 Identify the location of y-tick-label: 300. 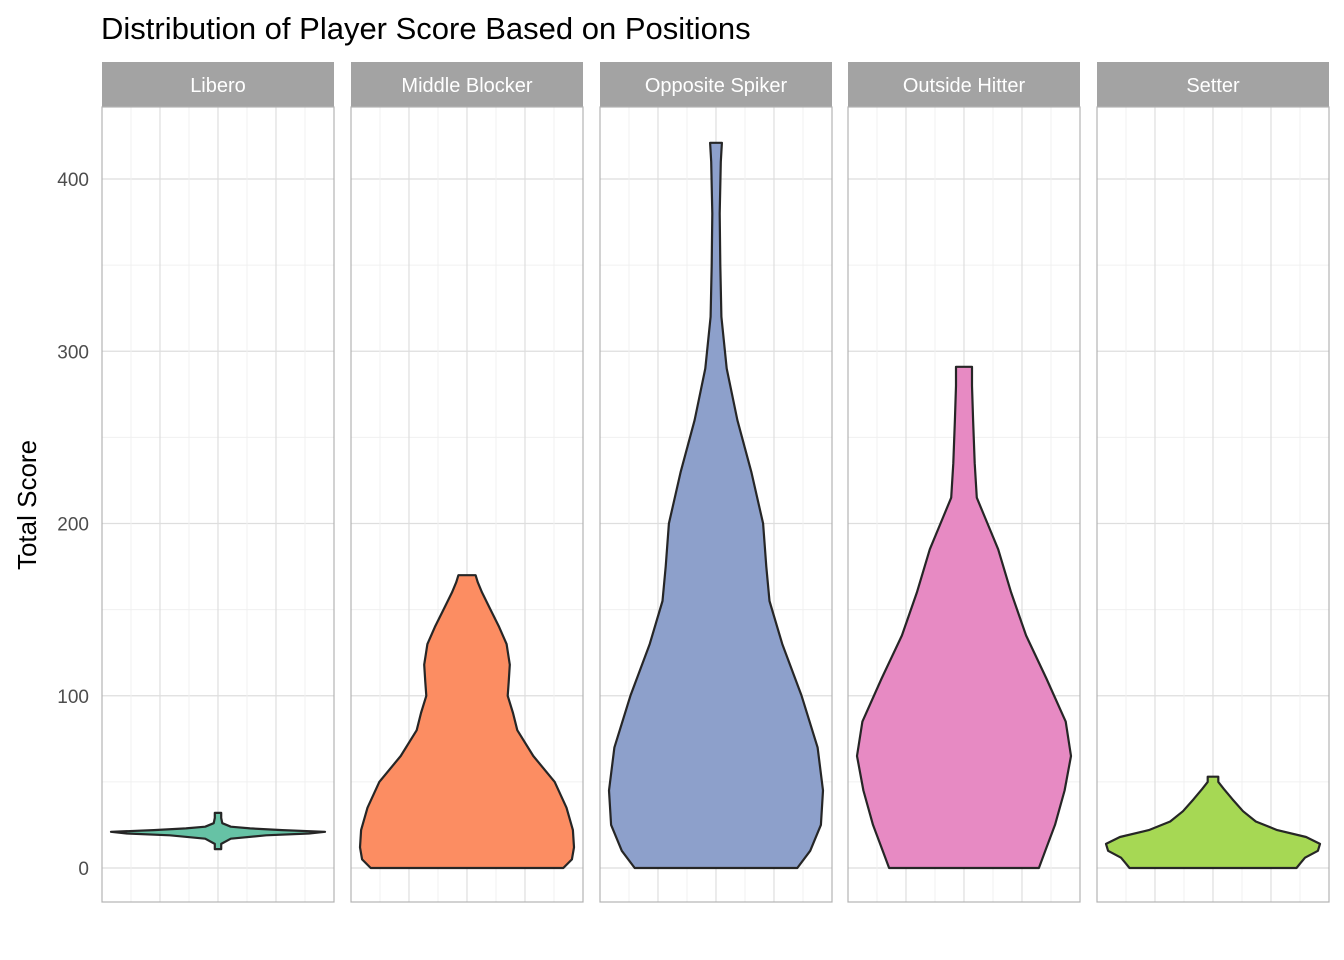
(73, 352).